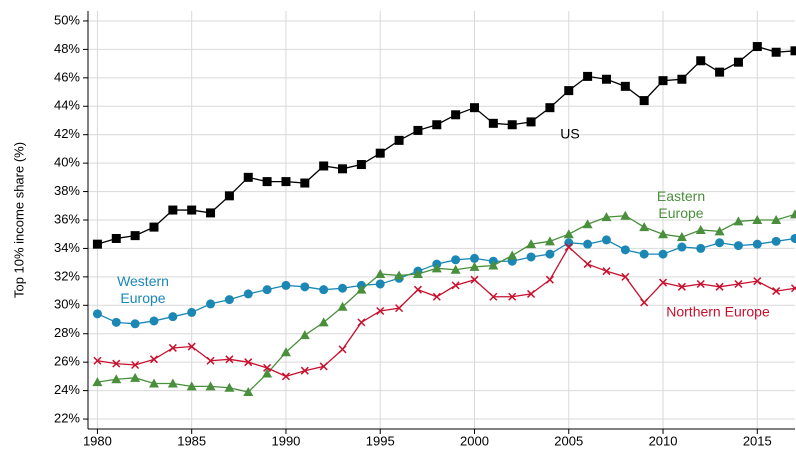 This screenshot has height=452, width=796. What do you see at coordinates (191, 440) in the screenshot?
I see `x-tick-label: 1985` at bounding box center [191, 440].